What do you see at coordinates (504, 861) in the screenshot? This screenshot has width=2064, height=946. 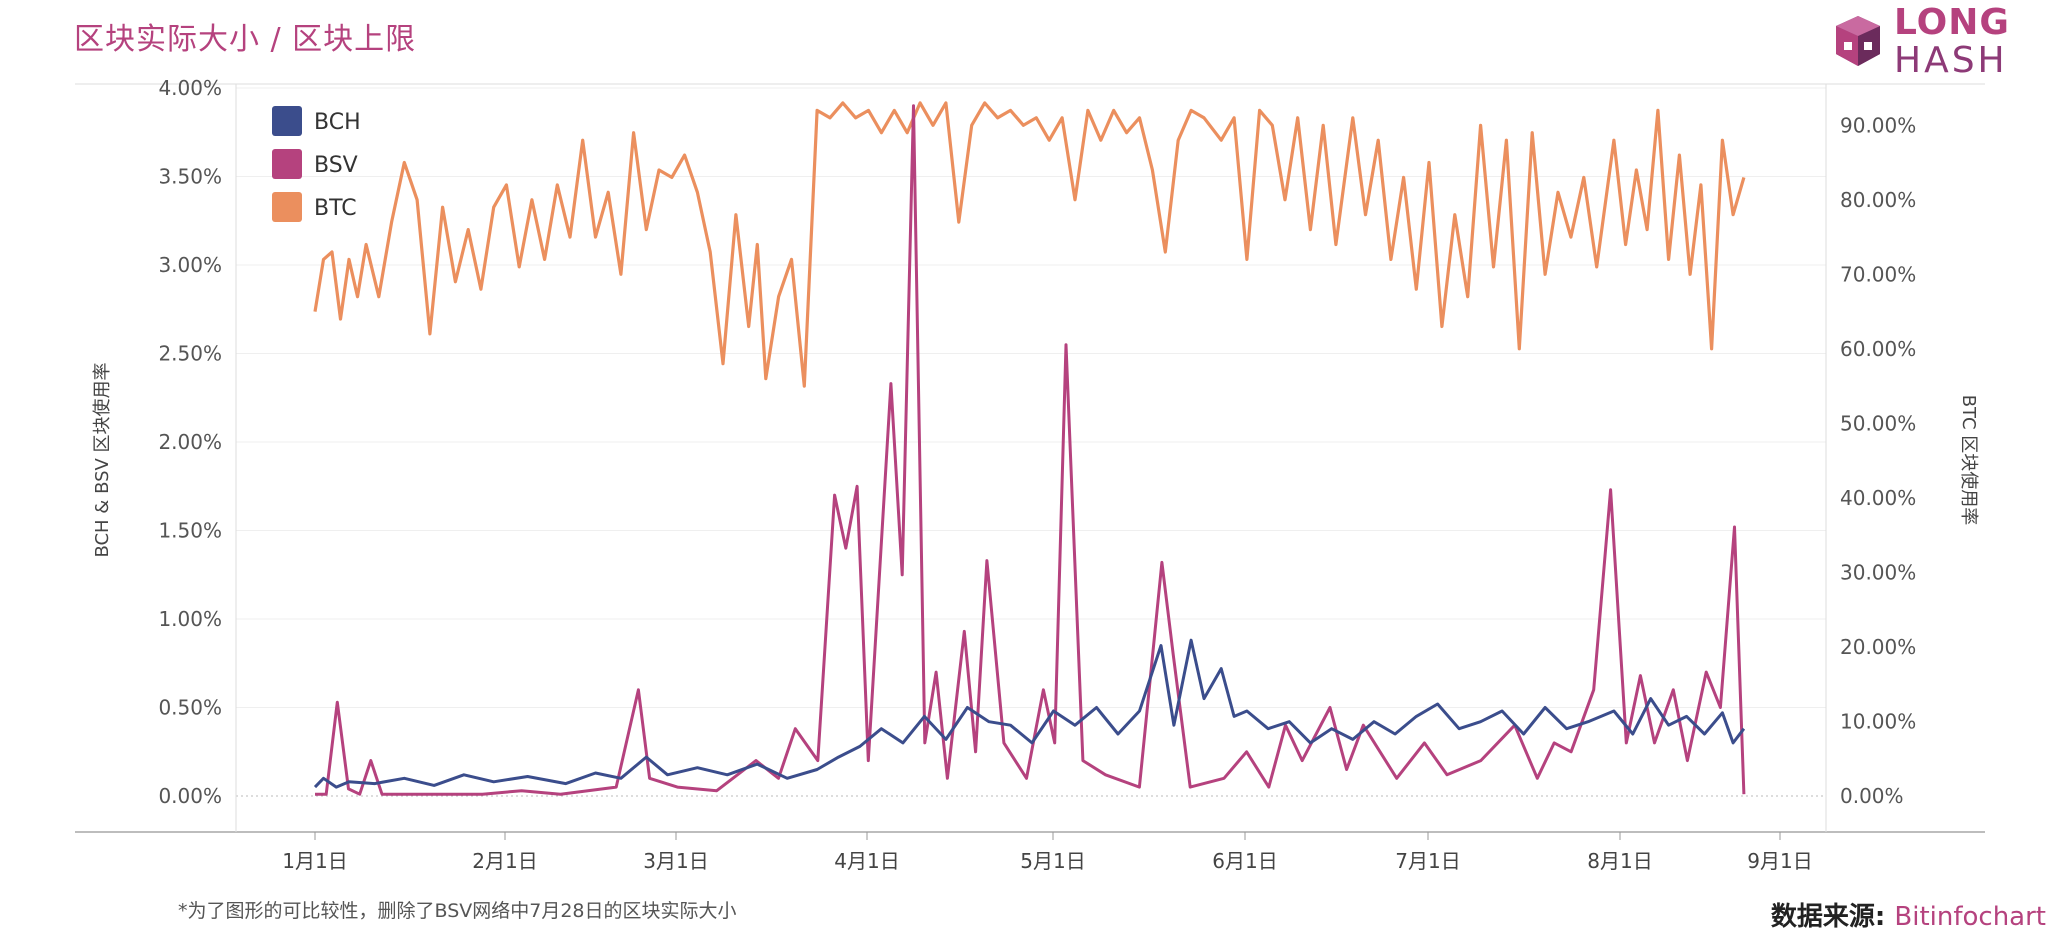 I see `x-tick-label: 2月1日` at bounding box center [504, 861].